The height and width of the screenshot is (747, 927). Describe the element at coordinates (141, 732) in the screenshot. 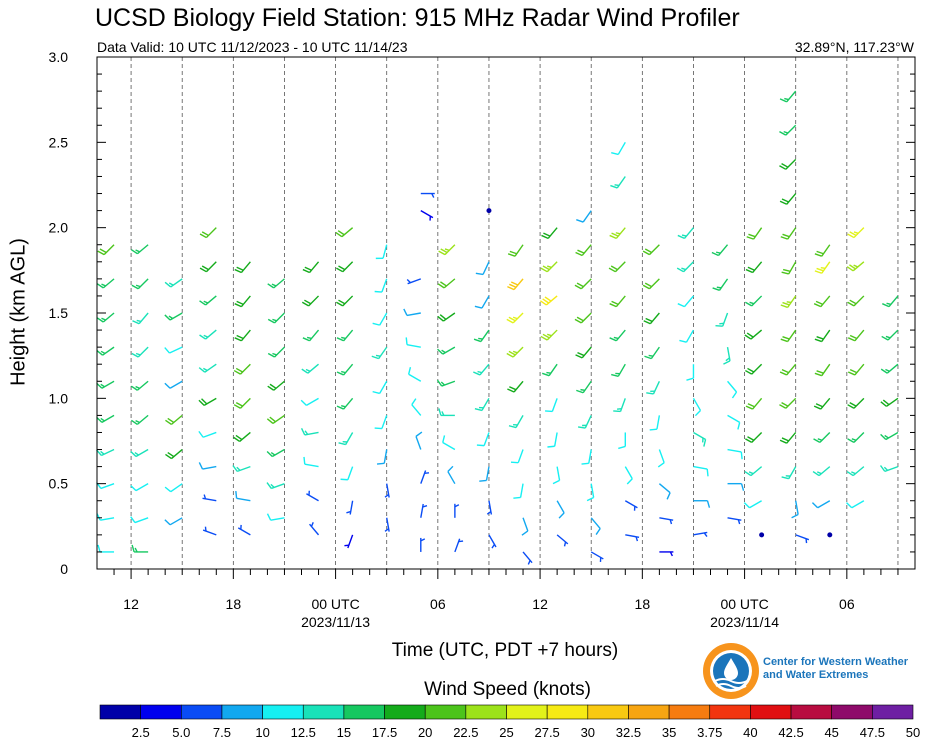

I see `colorbar-label: 2.5` at that location.